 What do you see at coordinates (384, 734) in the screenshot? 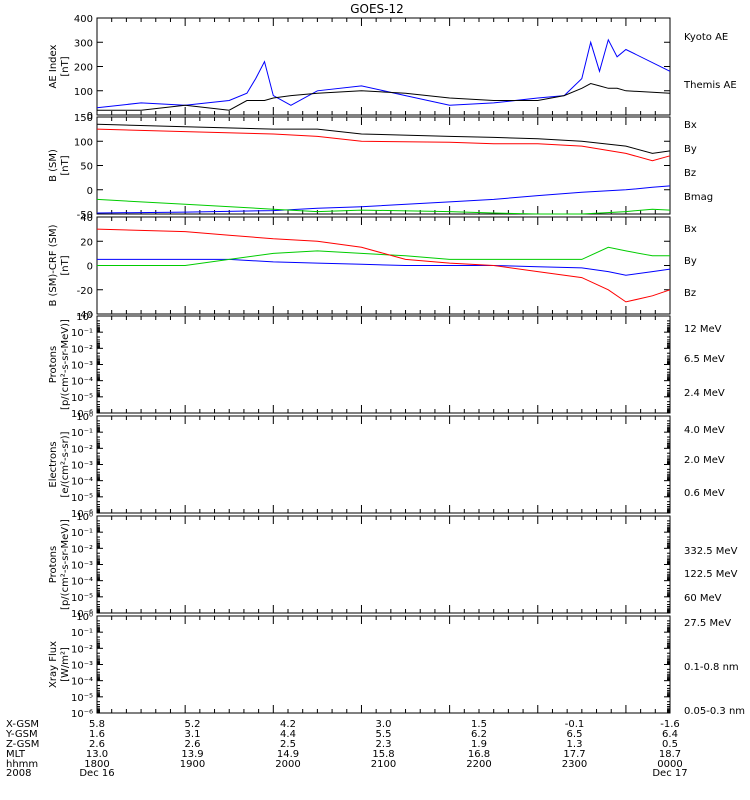
I see `footer-cell: 5.5` at bounding box center [384, 734].